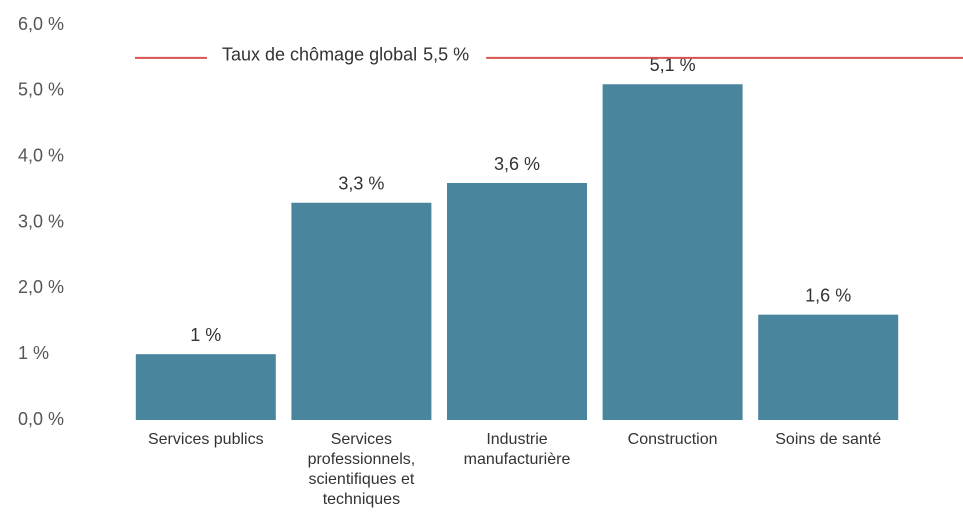 Image resolution: width=963 pixels, height=523 pixels. I want to click on reference-label-bg, so click(347, 56).